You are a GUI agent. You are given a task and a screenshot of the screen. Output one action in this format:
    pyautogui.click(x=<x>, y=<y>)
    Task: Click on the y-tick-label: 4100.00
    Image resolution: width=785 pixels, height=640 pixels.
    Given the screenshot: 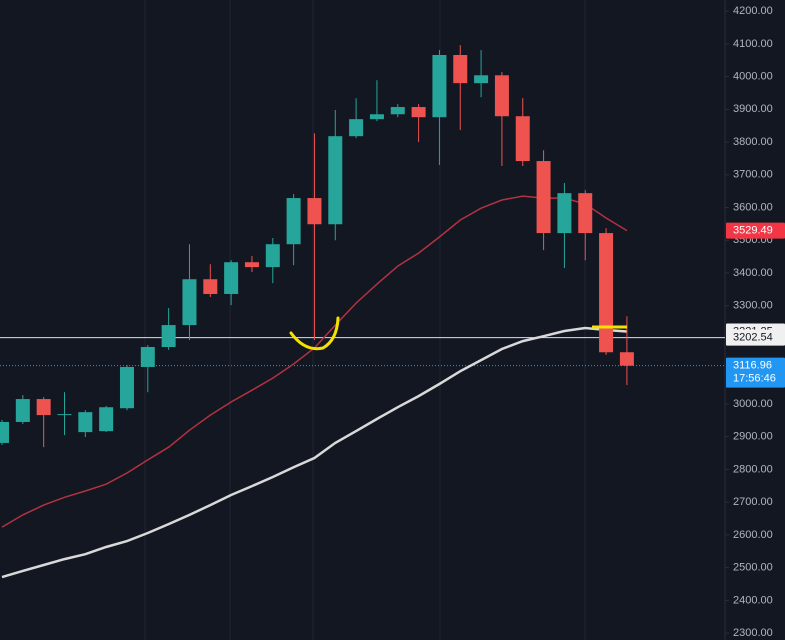 What is the action you would take?
    pyautogui.click(x=753, y=44)
    